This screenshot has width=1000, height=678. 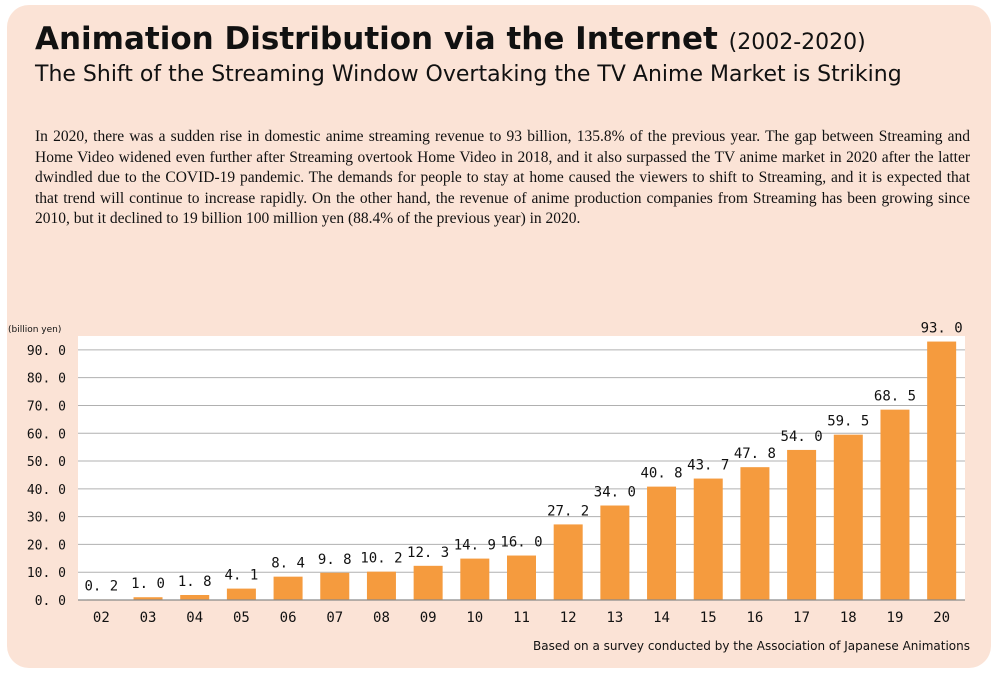 What do you see at coordinates (941, 618) in the screenshot?
I see `x-tick-label: 20` at bounding box center [941, 618].